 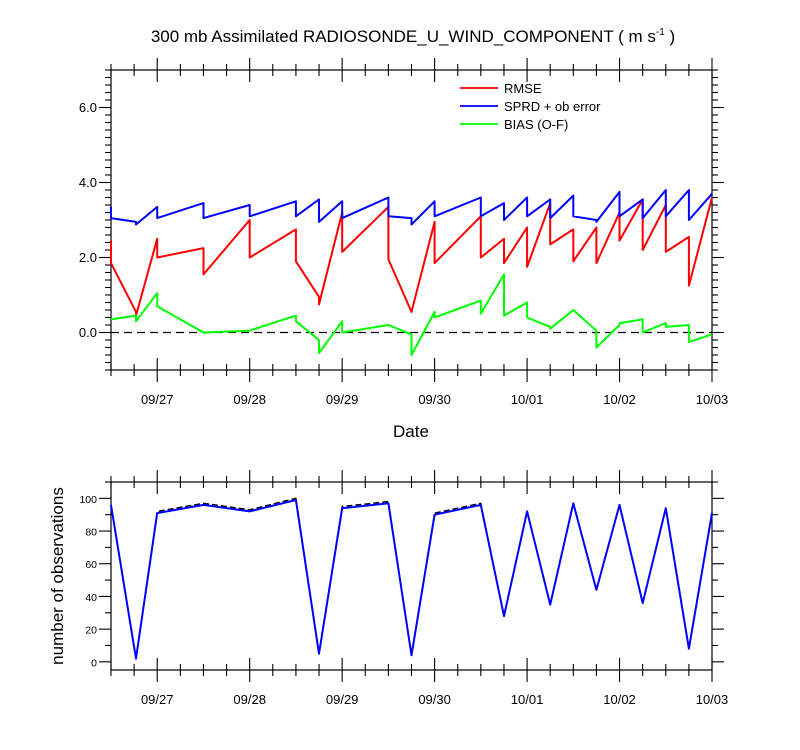 What do you see at coordinates (552, 106) in the screenshot?
I see `legend-sprd-label: SPRD + ob error` at bounding box center [552, 106].